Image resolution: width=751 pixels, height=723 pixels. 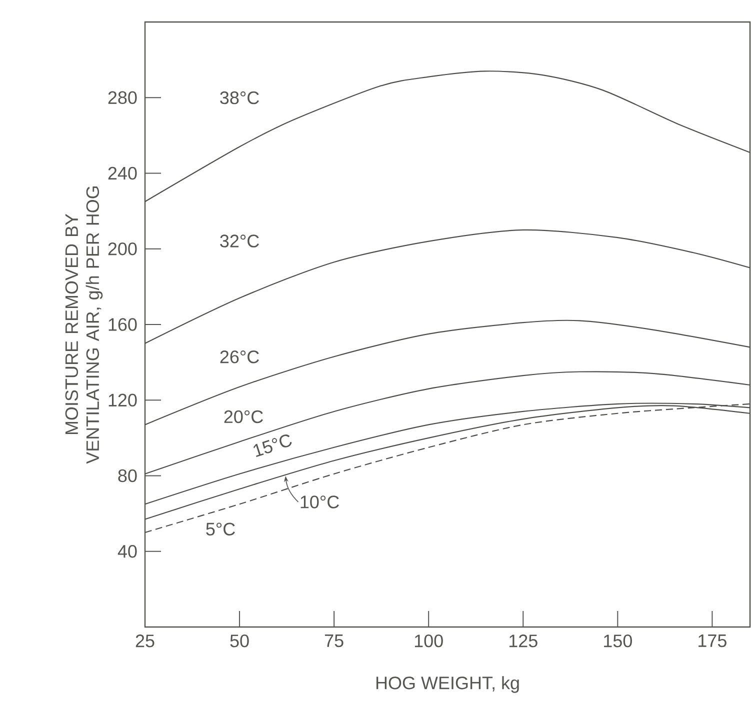 What do you see at coordinates (239, 241) in the screenshot?
I see `text: 32°C` at bounding box center [239, 241].